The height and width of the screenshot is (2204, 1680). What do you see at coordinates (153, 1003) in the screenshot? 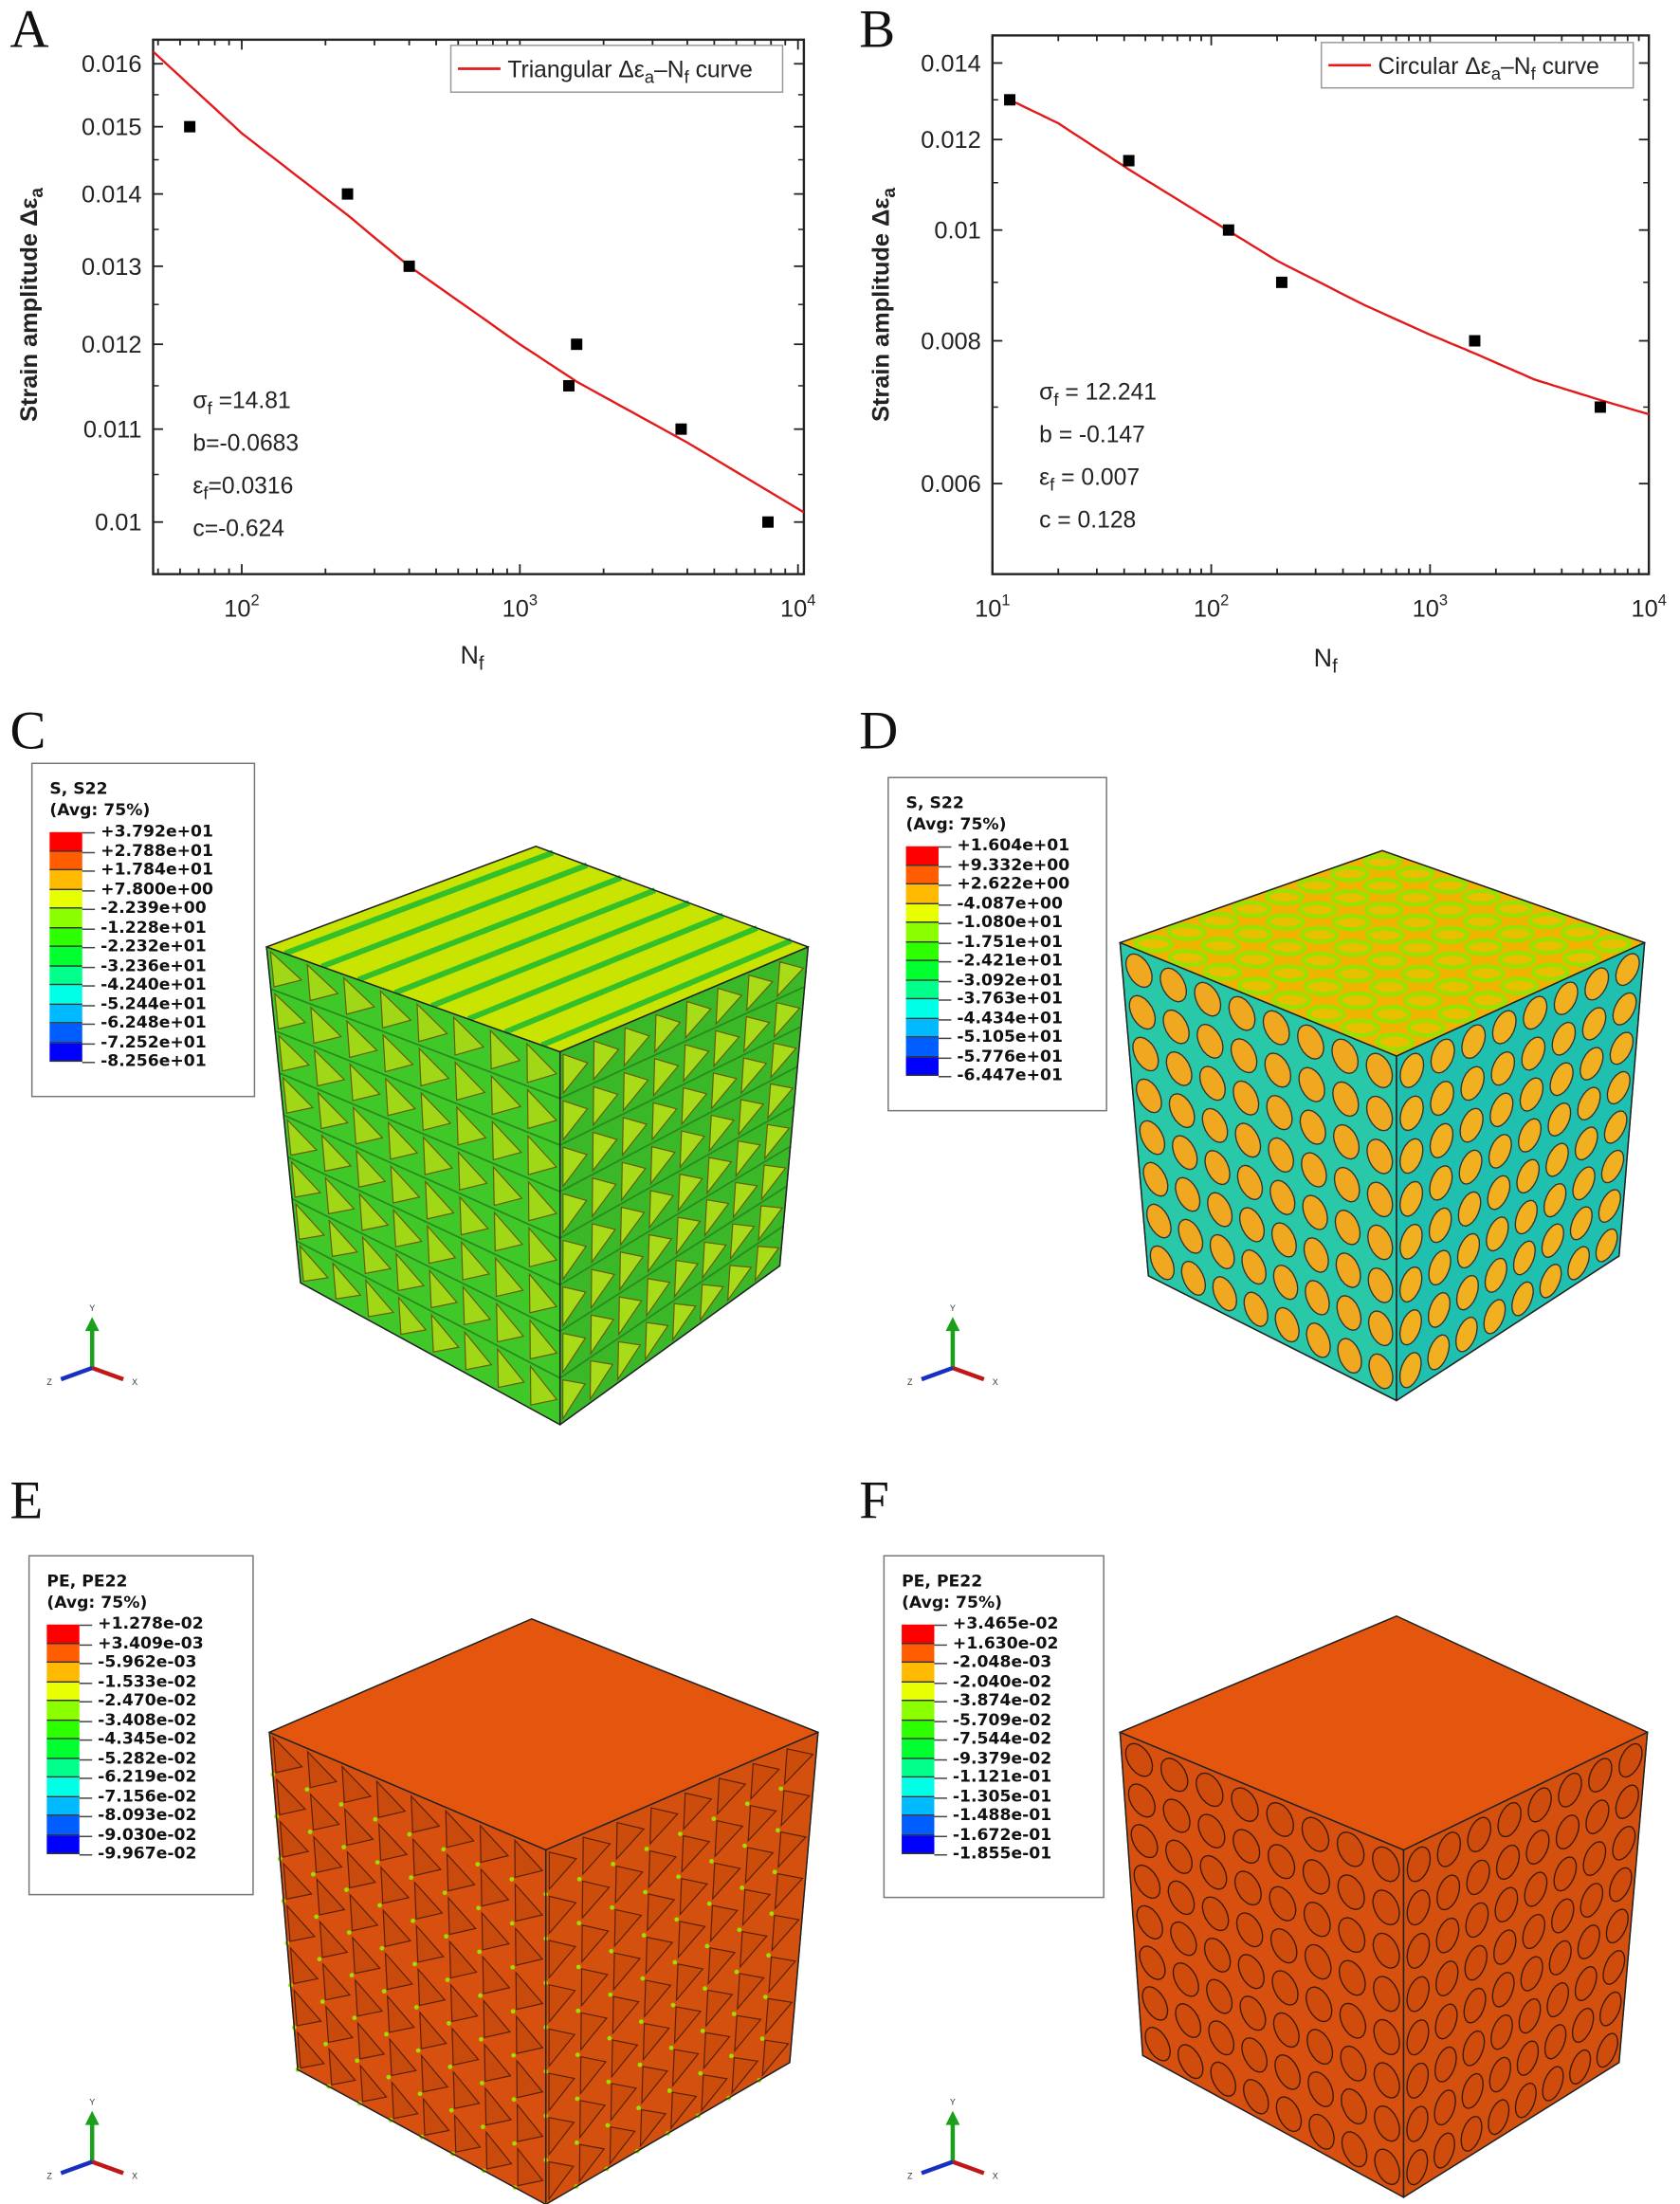
I see `legend-value: -5.244e+01` at bounding box center [153, 1003].